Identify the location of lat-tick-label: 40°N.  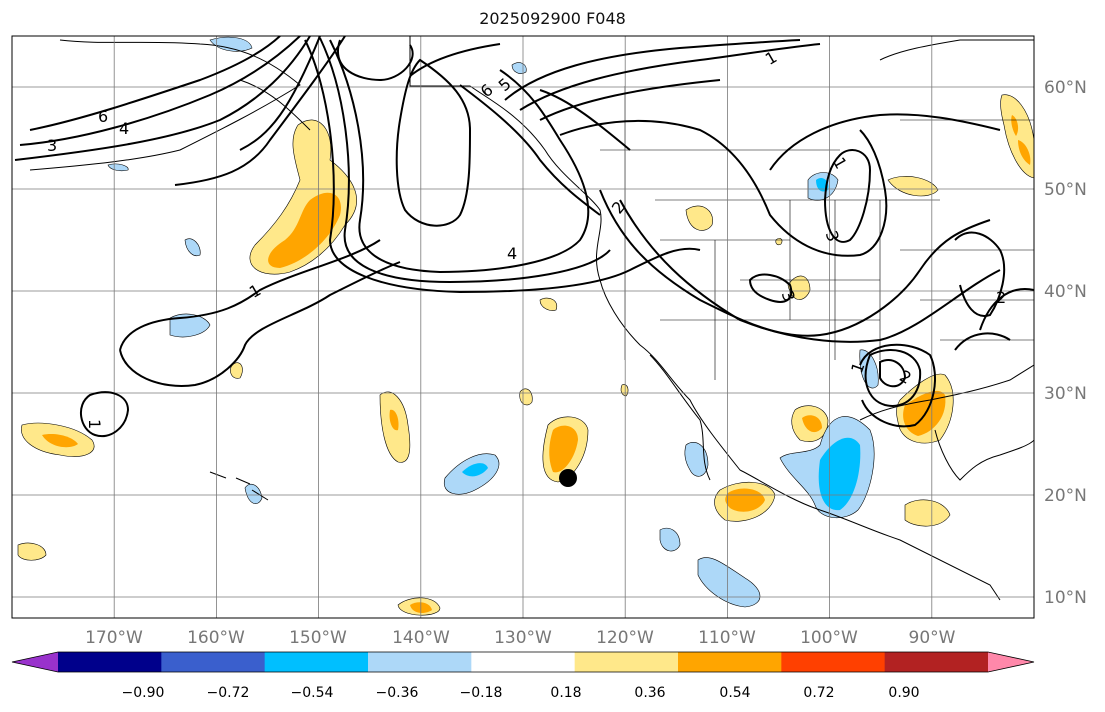
(1065, 292).